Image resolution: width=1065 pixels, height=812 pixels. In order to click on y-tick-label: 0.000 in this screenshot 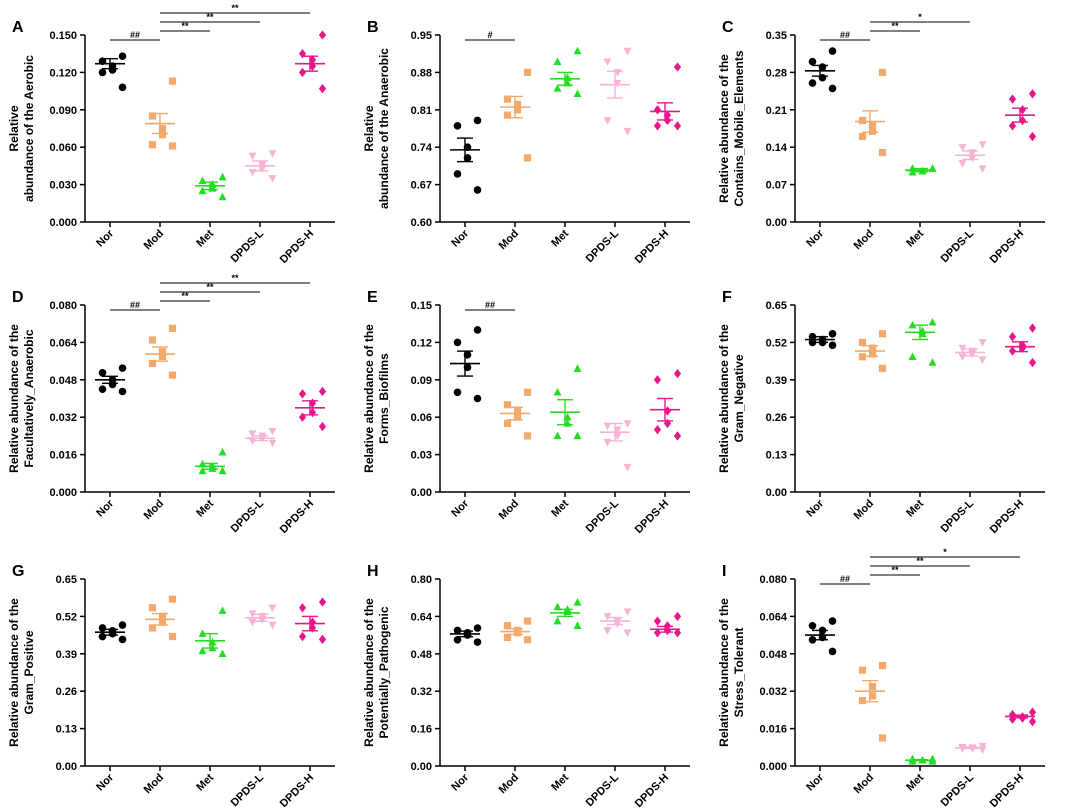, I will do `click(63, 493)`.